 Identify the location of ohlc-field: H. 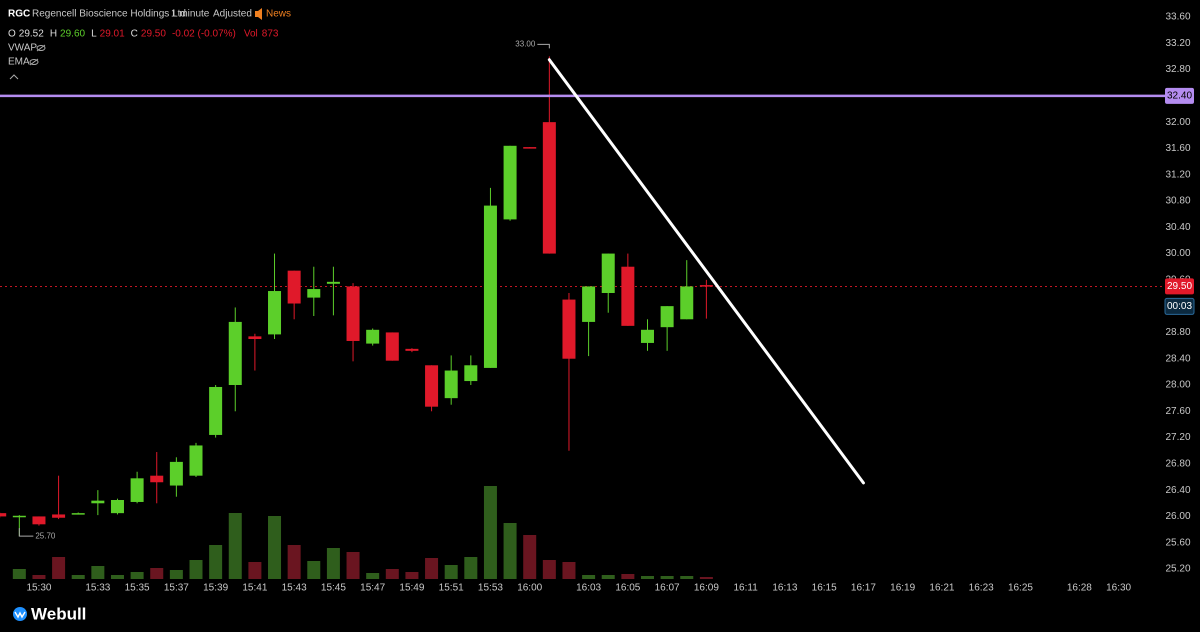
(53, 34).